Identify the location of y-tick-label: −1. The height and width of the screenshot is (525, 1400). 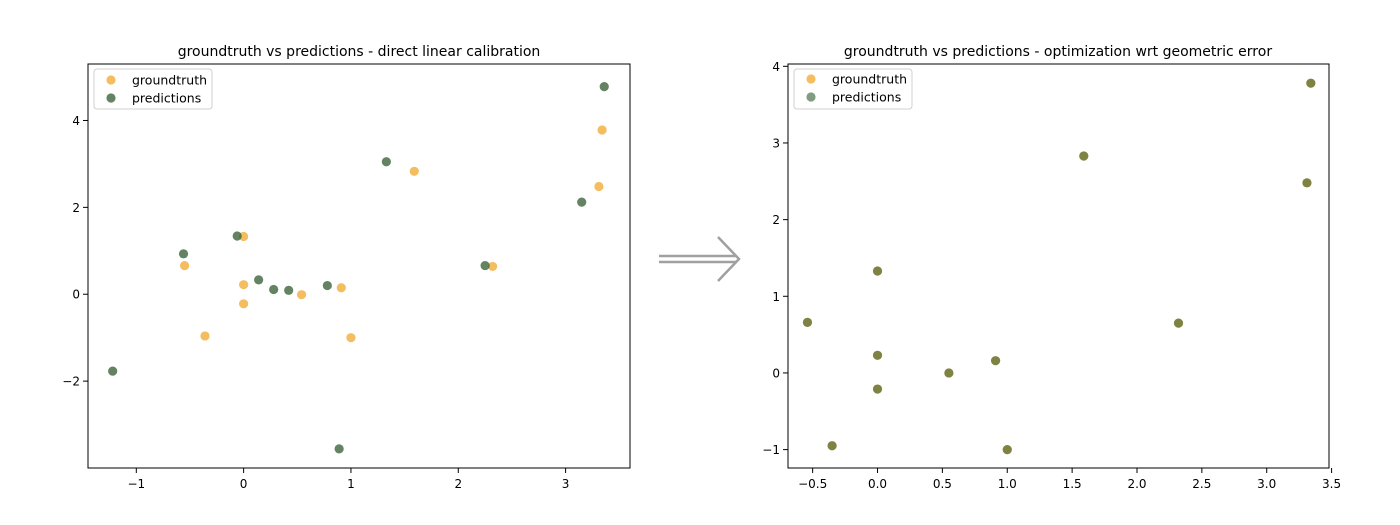
(771, 450).